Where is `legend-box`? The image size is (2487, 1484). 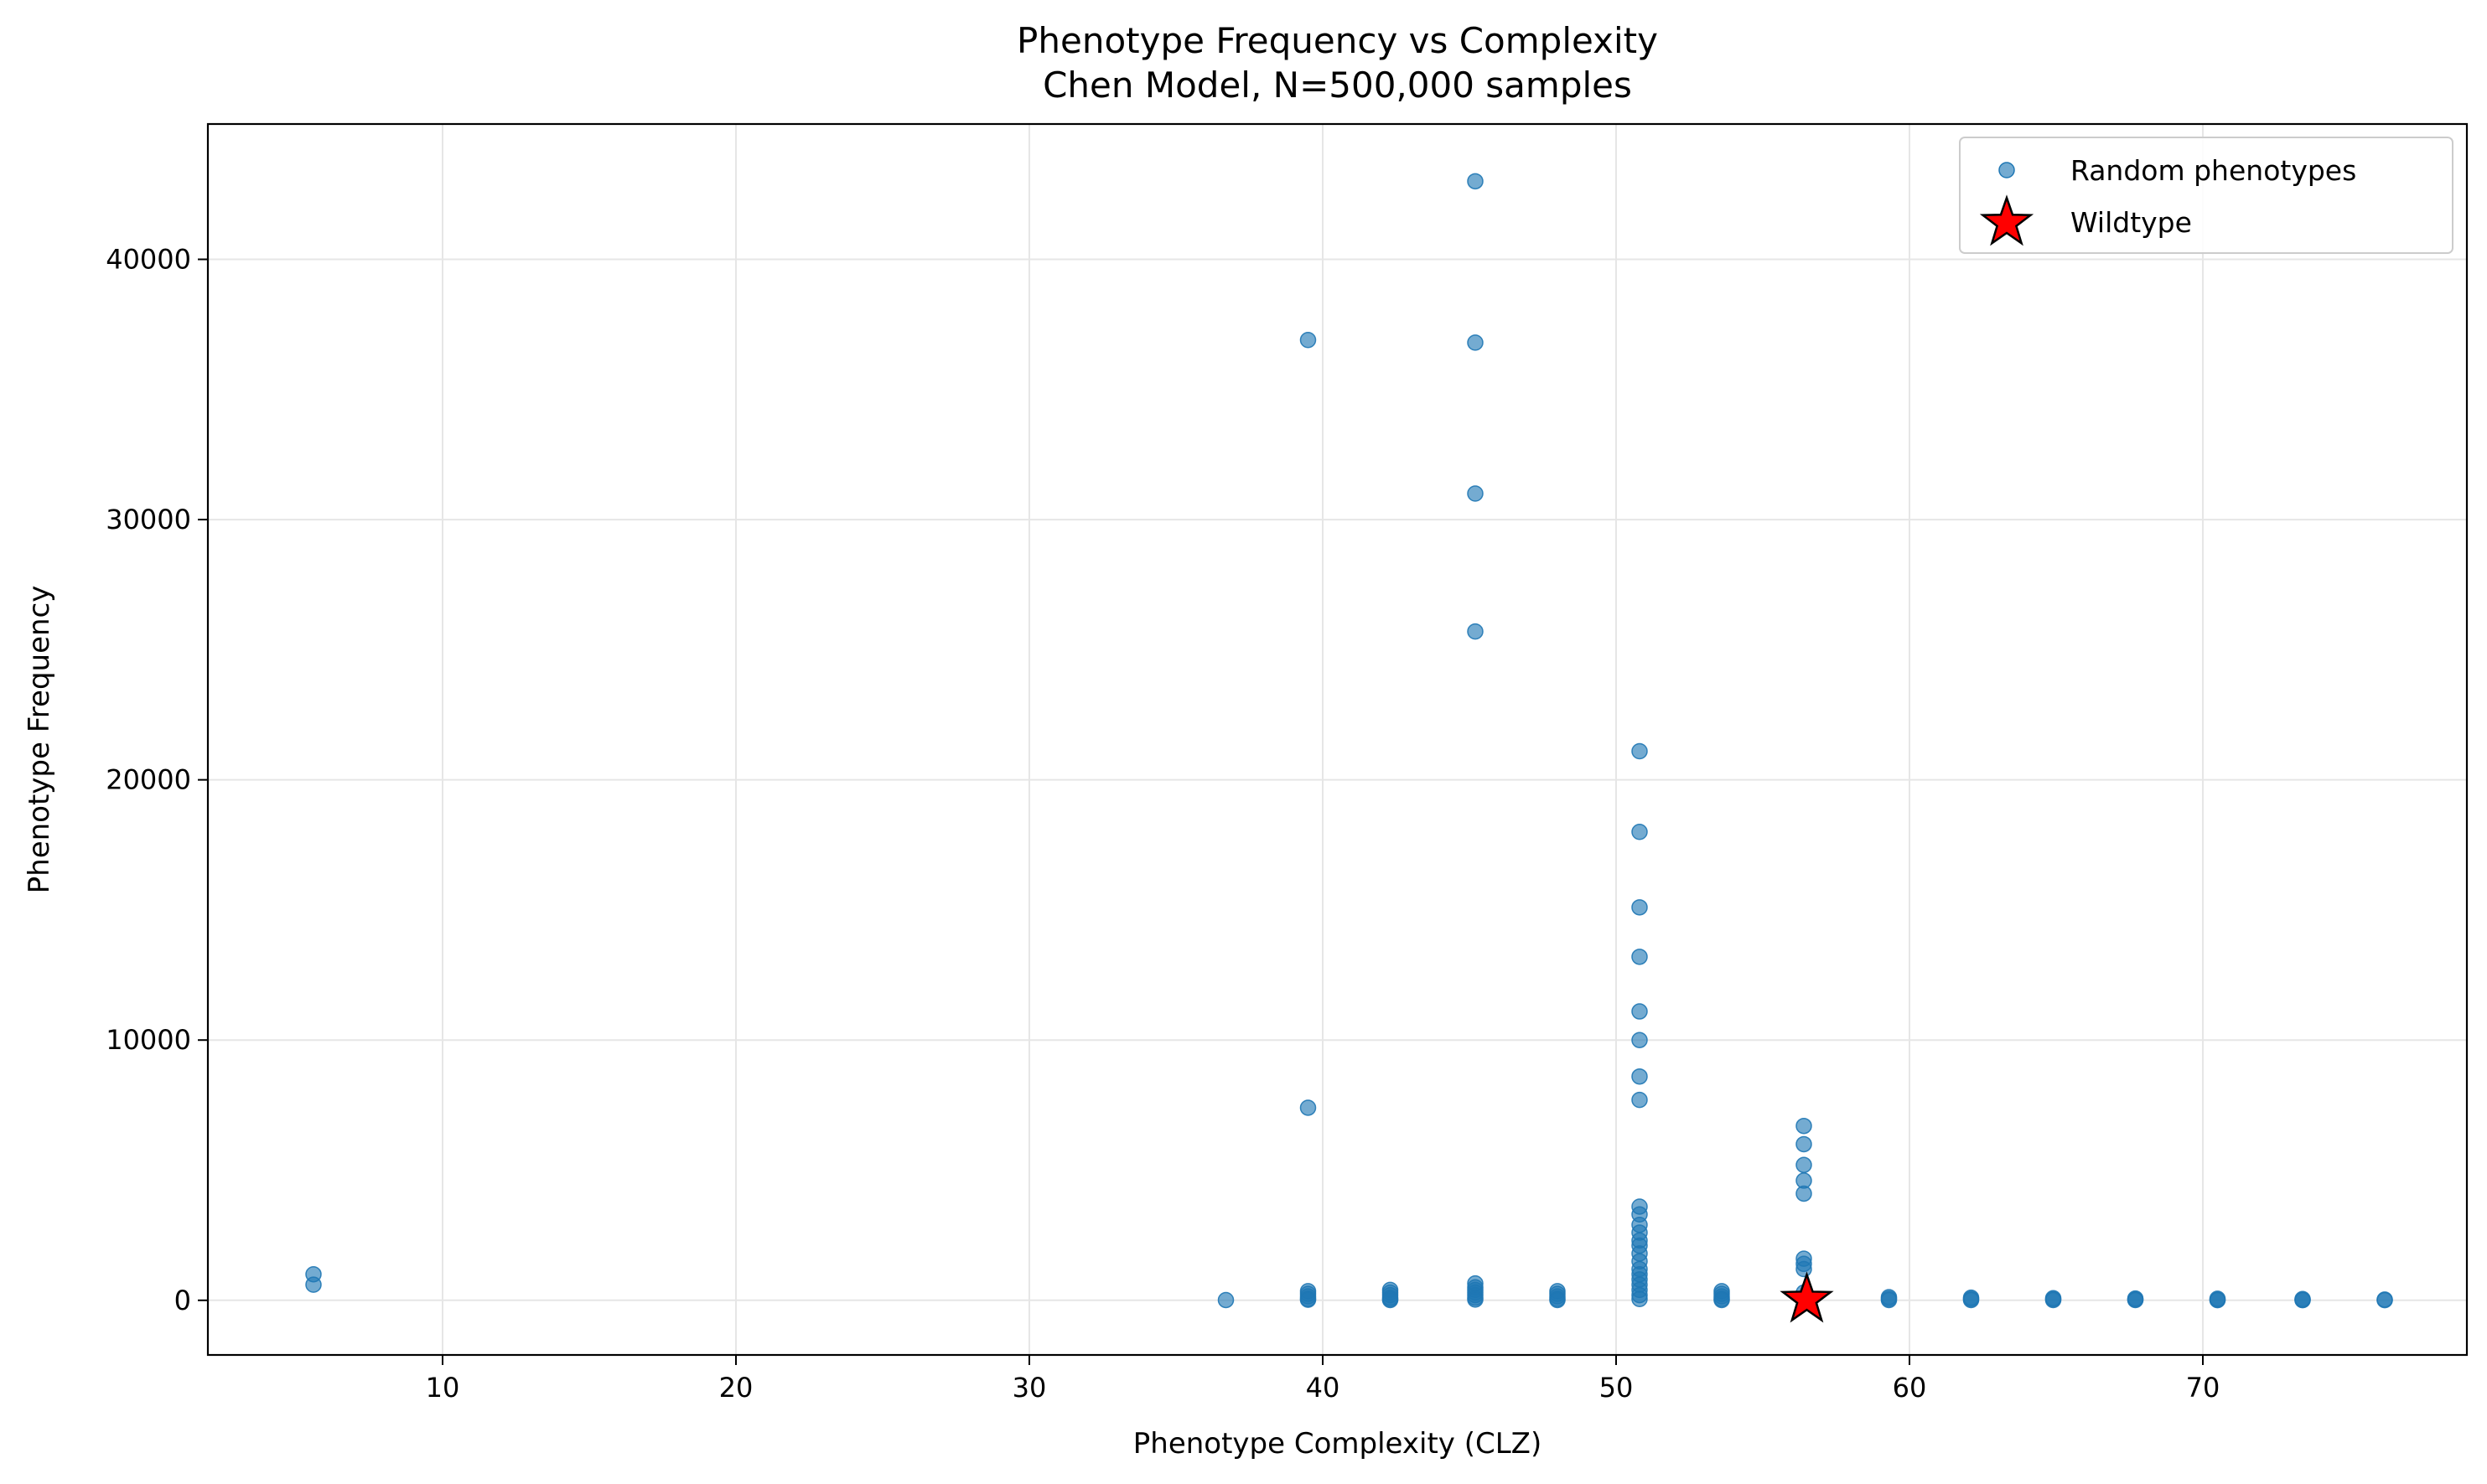 legend-box is located at coordinates (2206, 196).